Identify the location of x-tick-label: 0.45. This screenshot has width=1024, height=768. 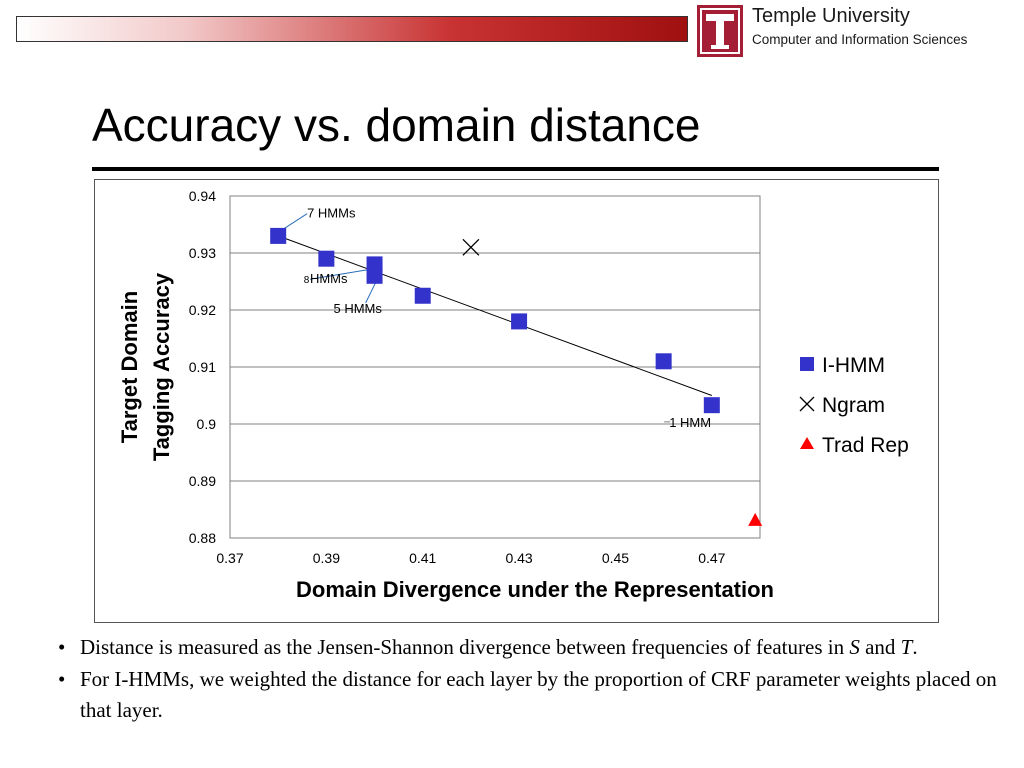
(615, 558).